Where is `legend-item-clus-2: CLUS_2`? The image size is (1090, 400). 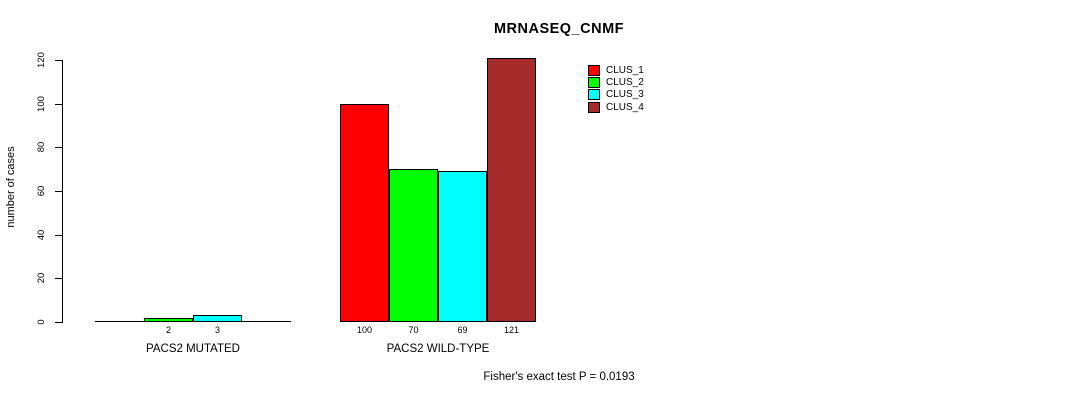
legend-item-clus-2: CLUS_2 is located at coordinates (616, 83).